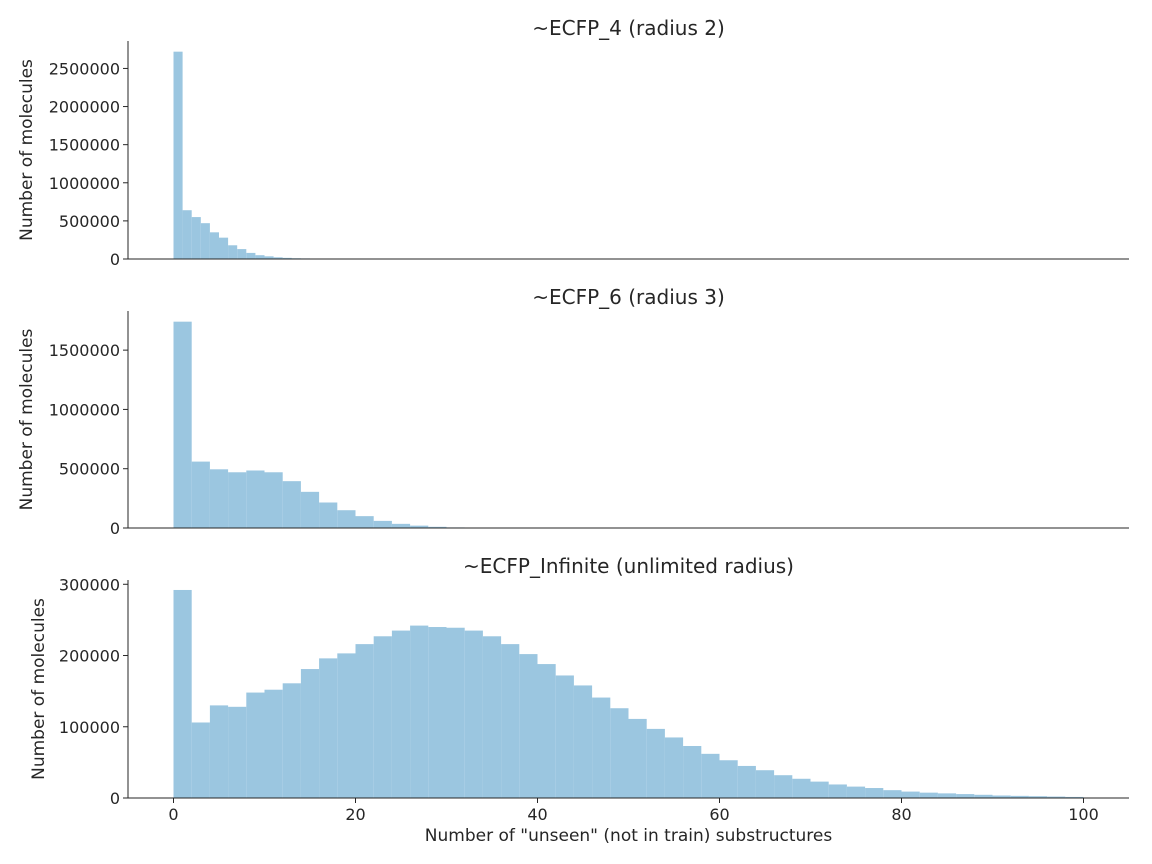 Image resolution: width=1152 pixels, height=864 pixels. I want to click on x-tick-label: 100, so click(1083, 814).